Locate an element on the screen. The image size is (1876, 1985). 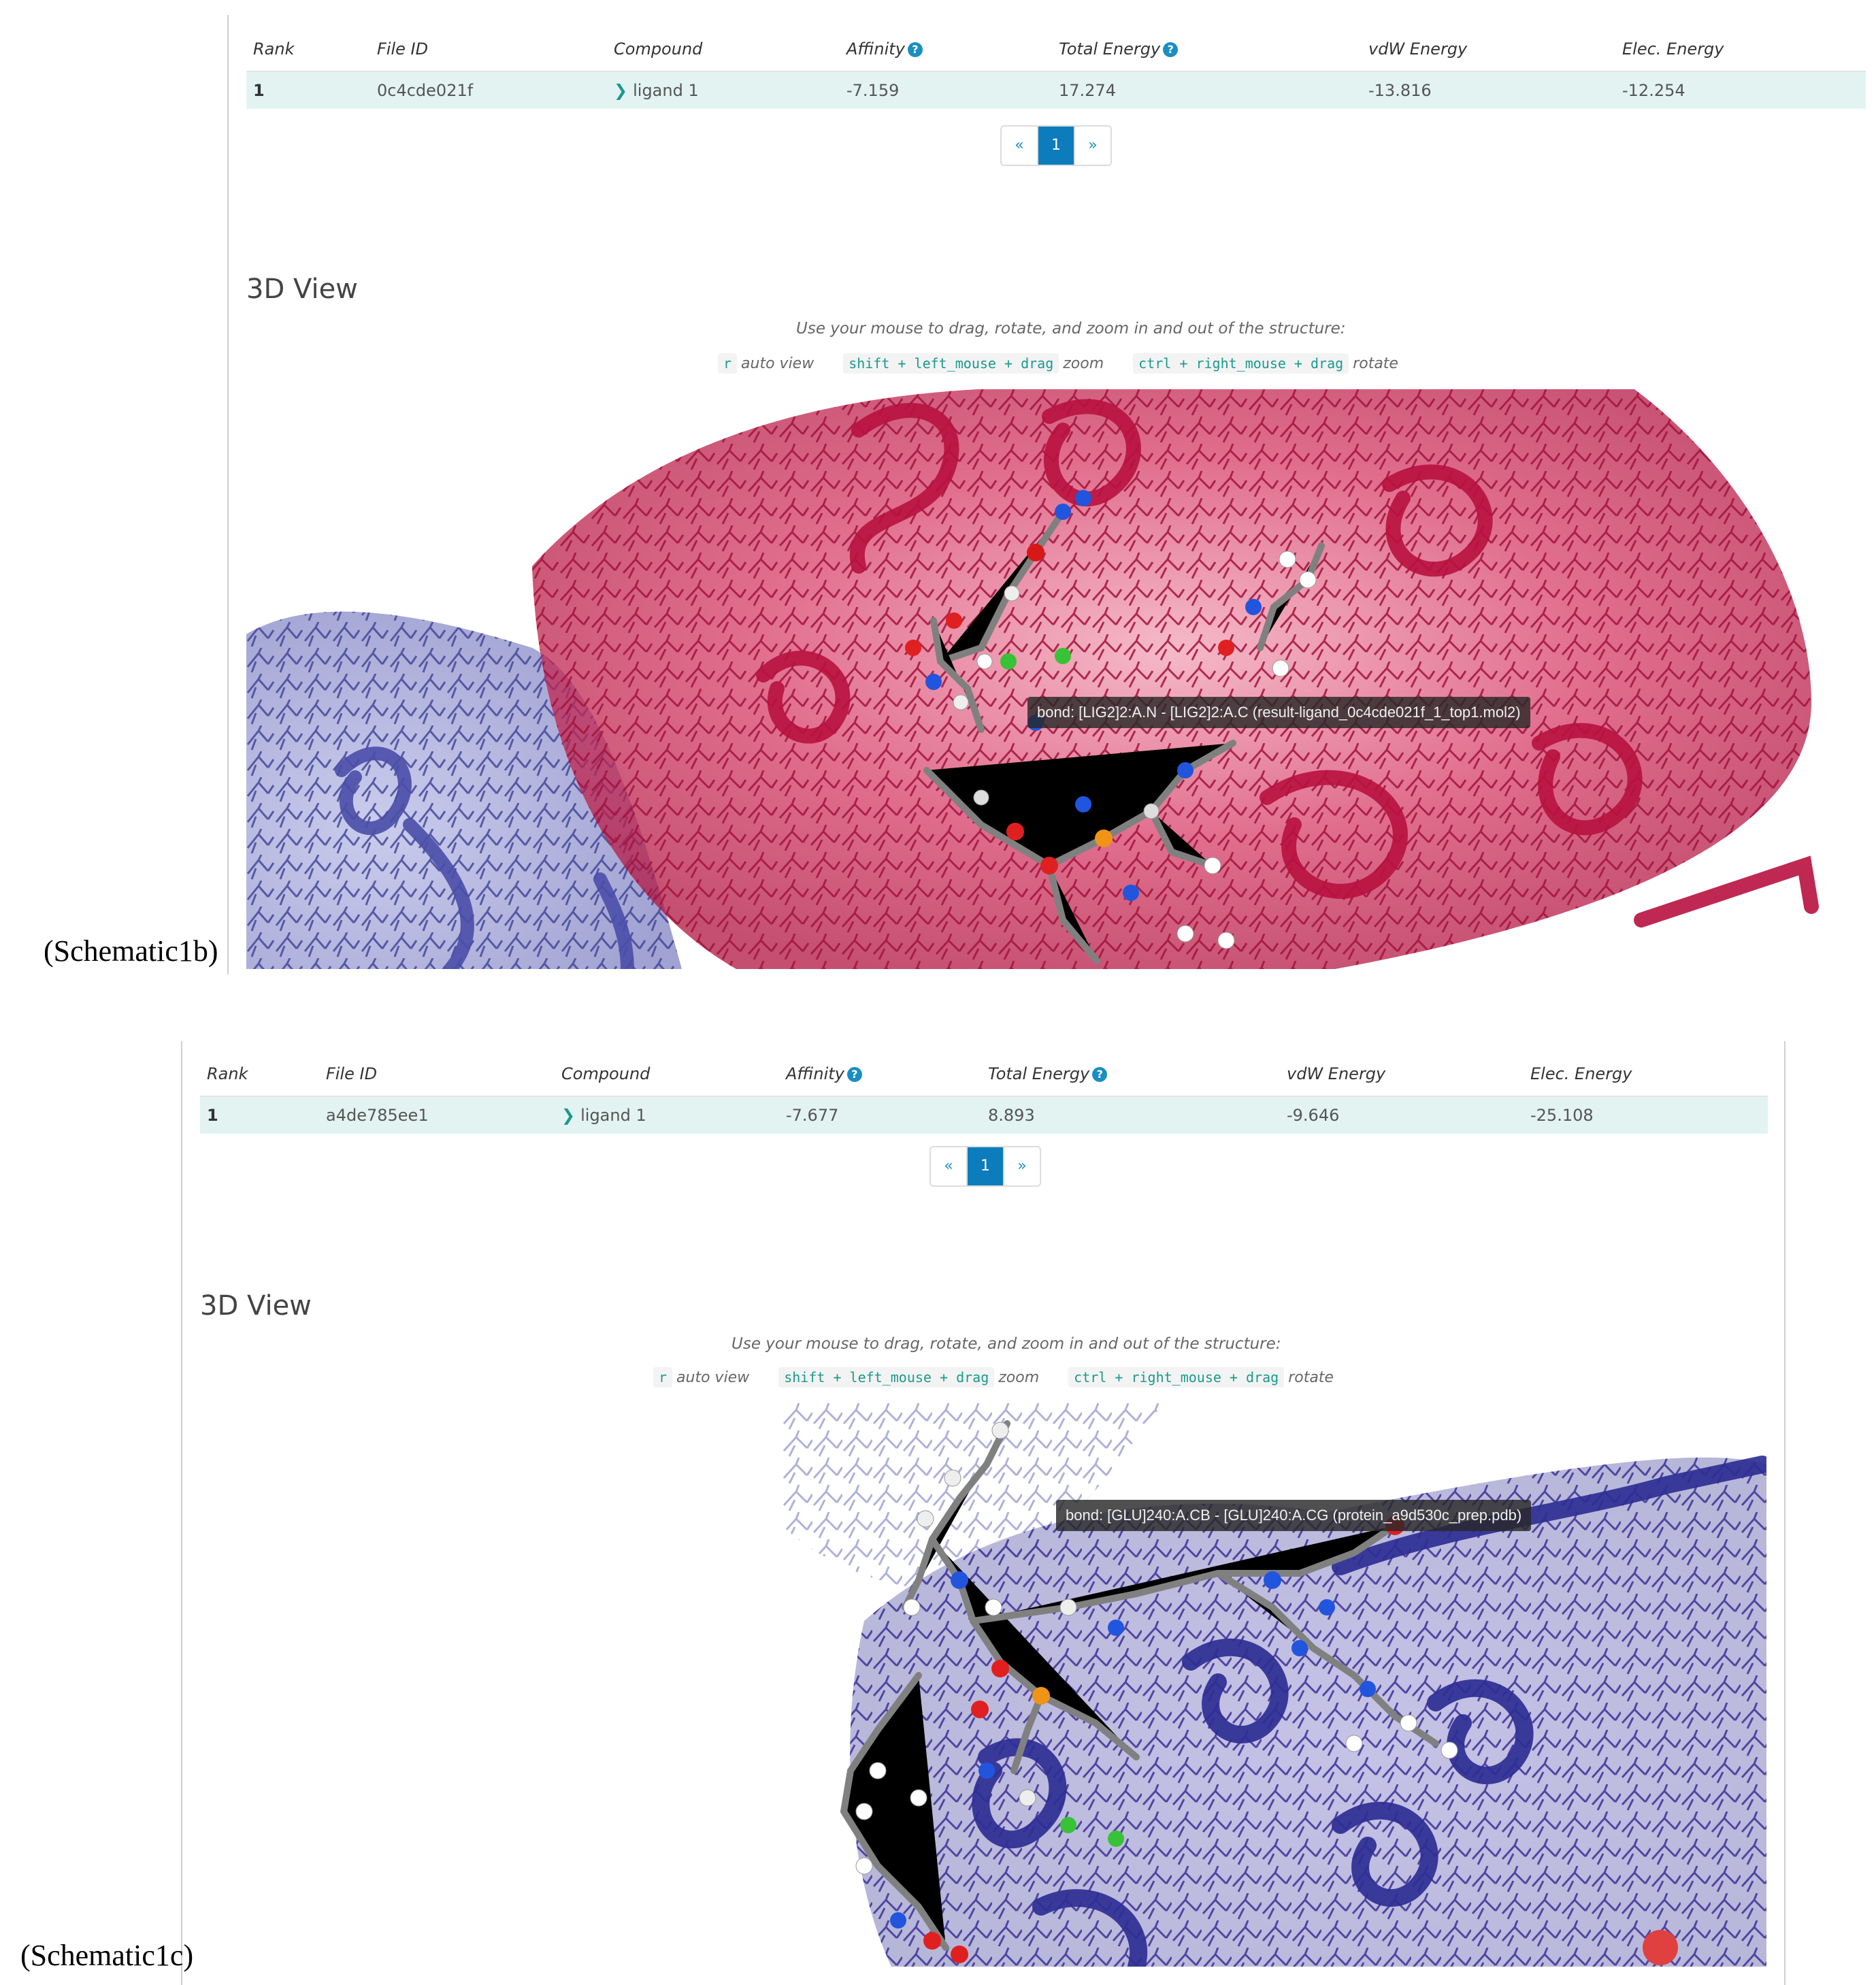
protein-structure-render is located at coordinates (1275, 1685).